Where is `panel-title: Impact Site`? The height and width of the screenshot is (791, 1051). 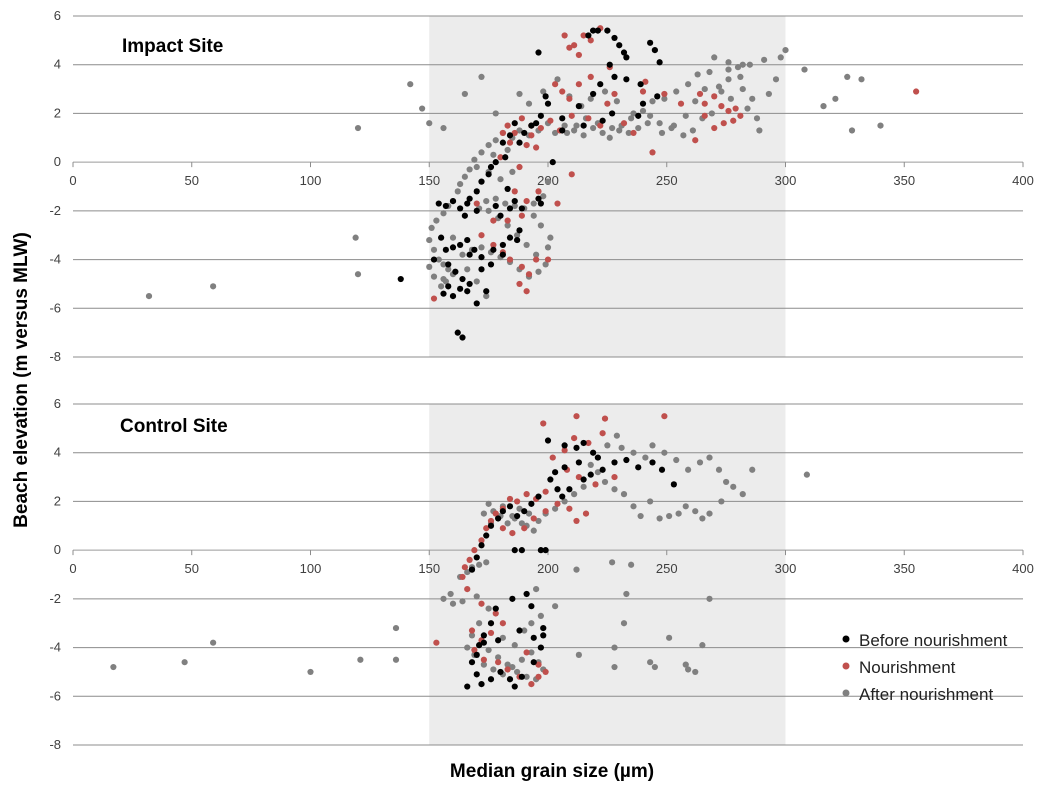
panel-title: Impact Site is located at coordinates (172, 46).